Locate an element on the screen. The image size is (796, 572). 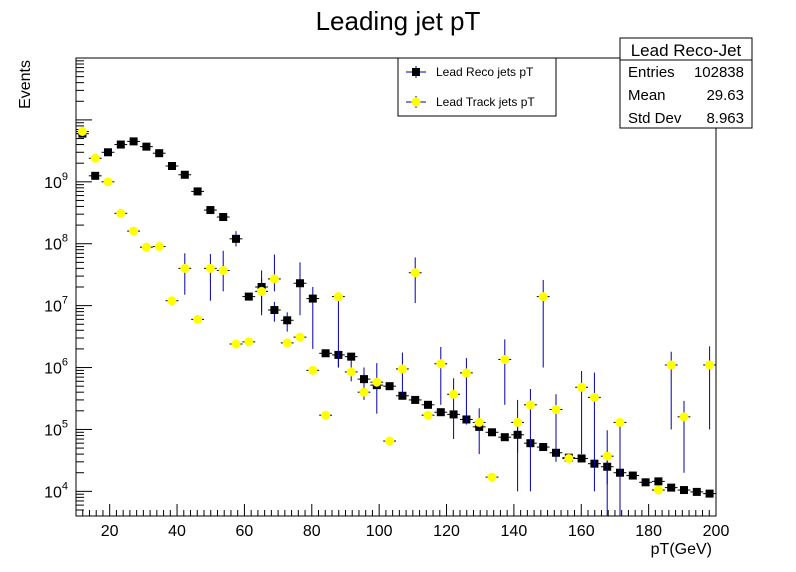
y-tick-label: 10⁵ is located at coordinates (56, 428).